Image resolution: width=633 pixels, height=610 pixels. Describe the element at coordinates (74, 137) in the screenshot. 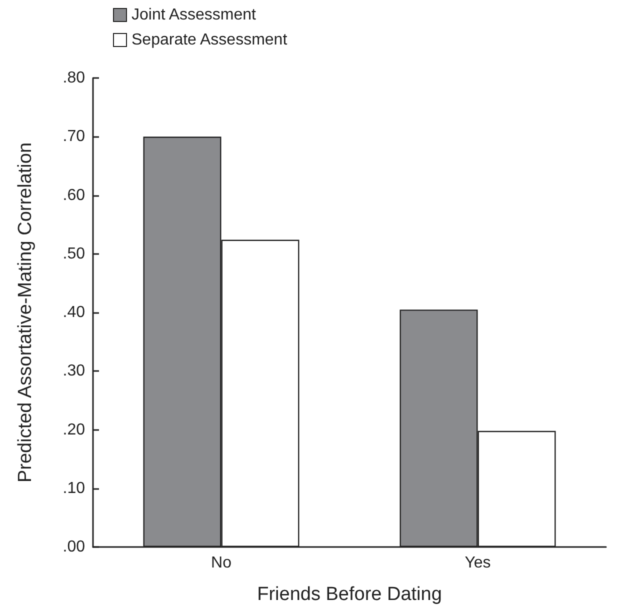

I see `y-tick-label: .70` at that location.